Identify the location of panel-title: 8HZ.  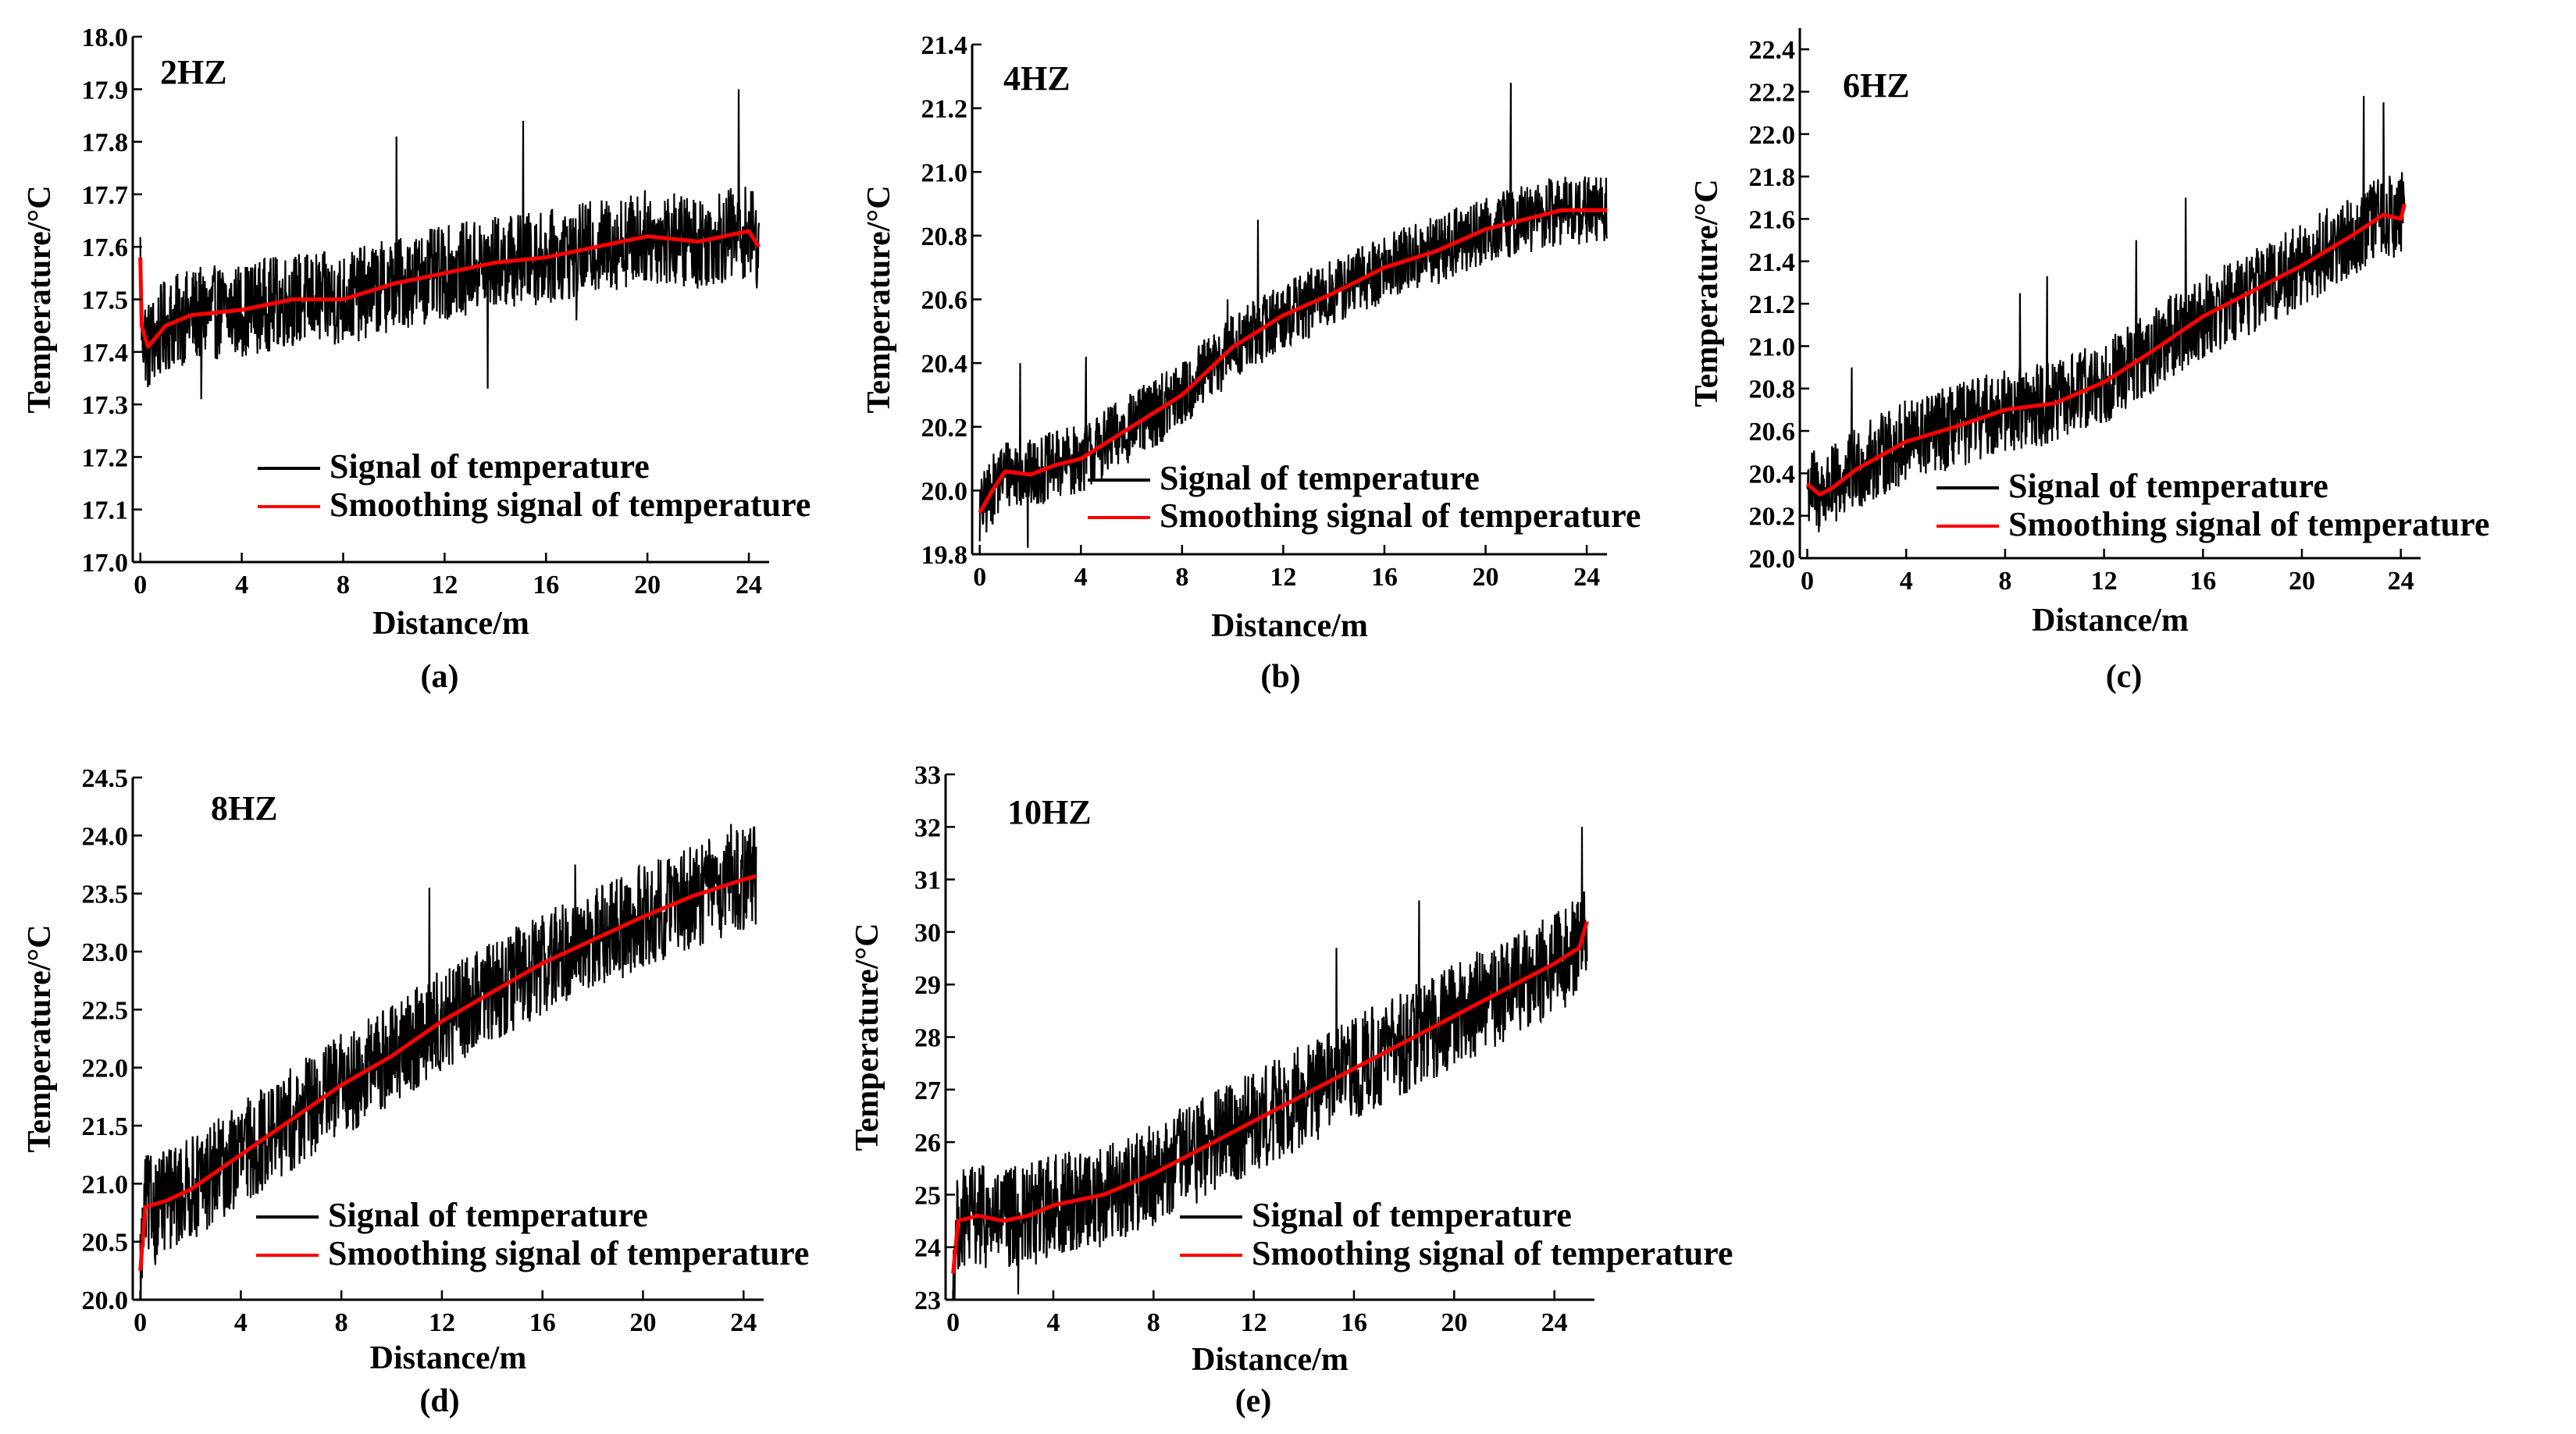
(245, 808).